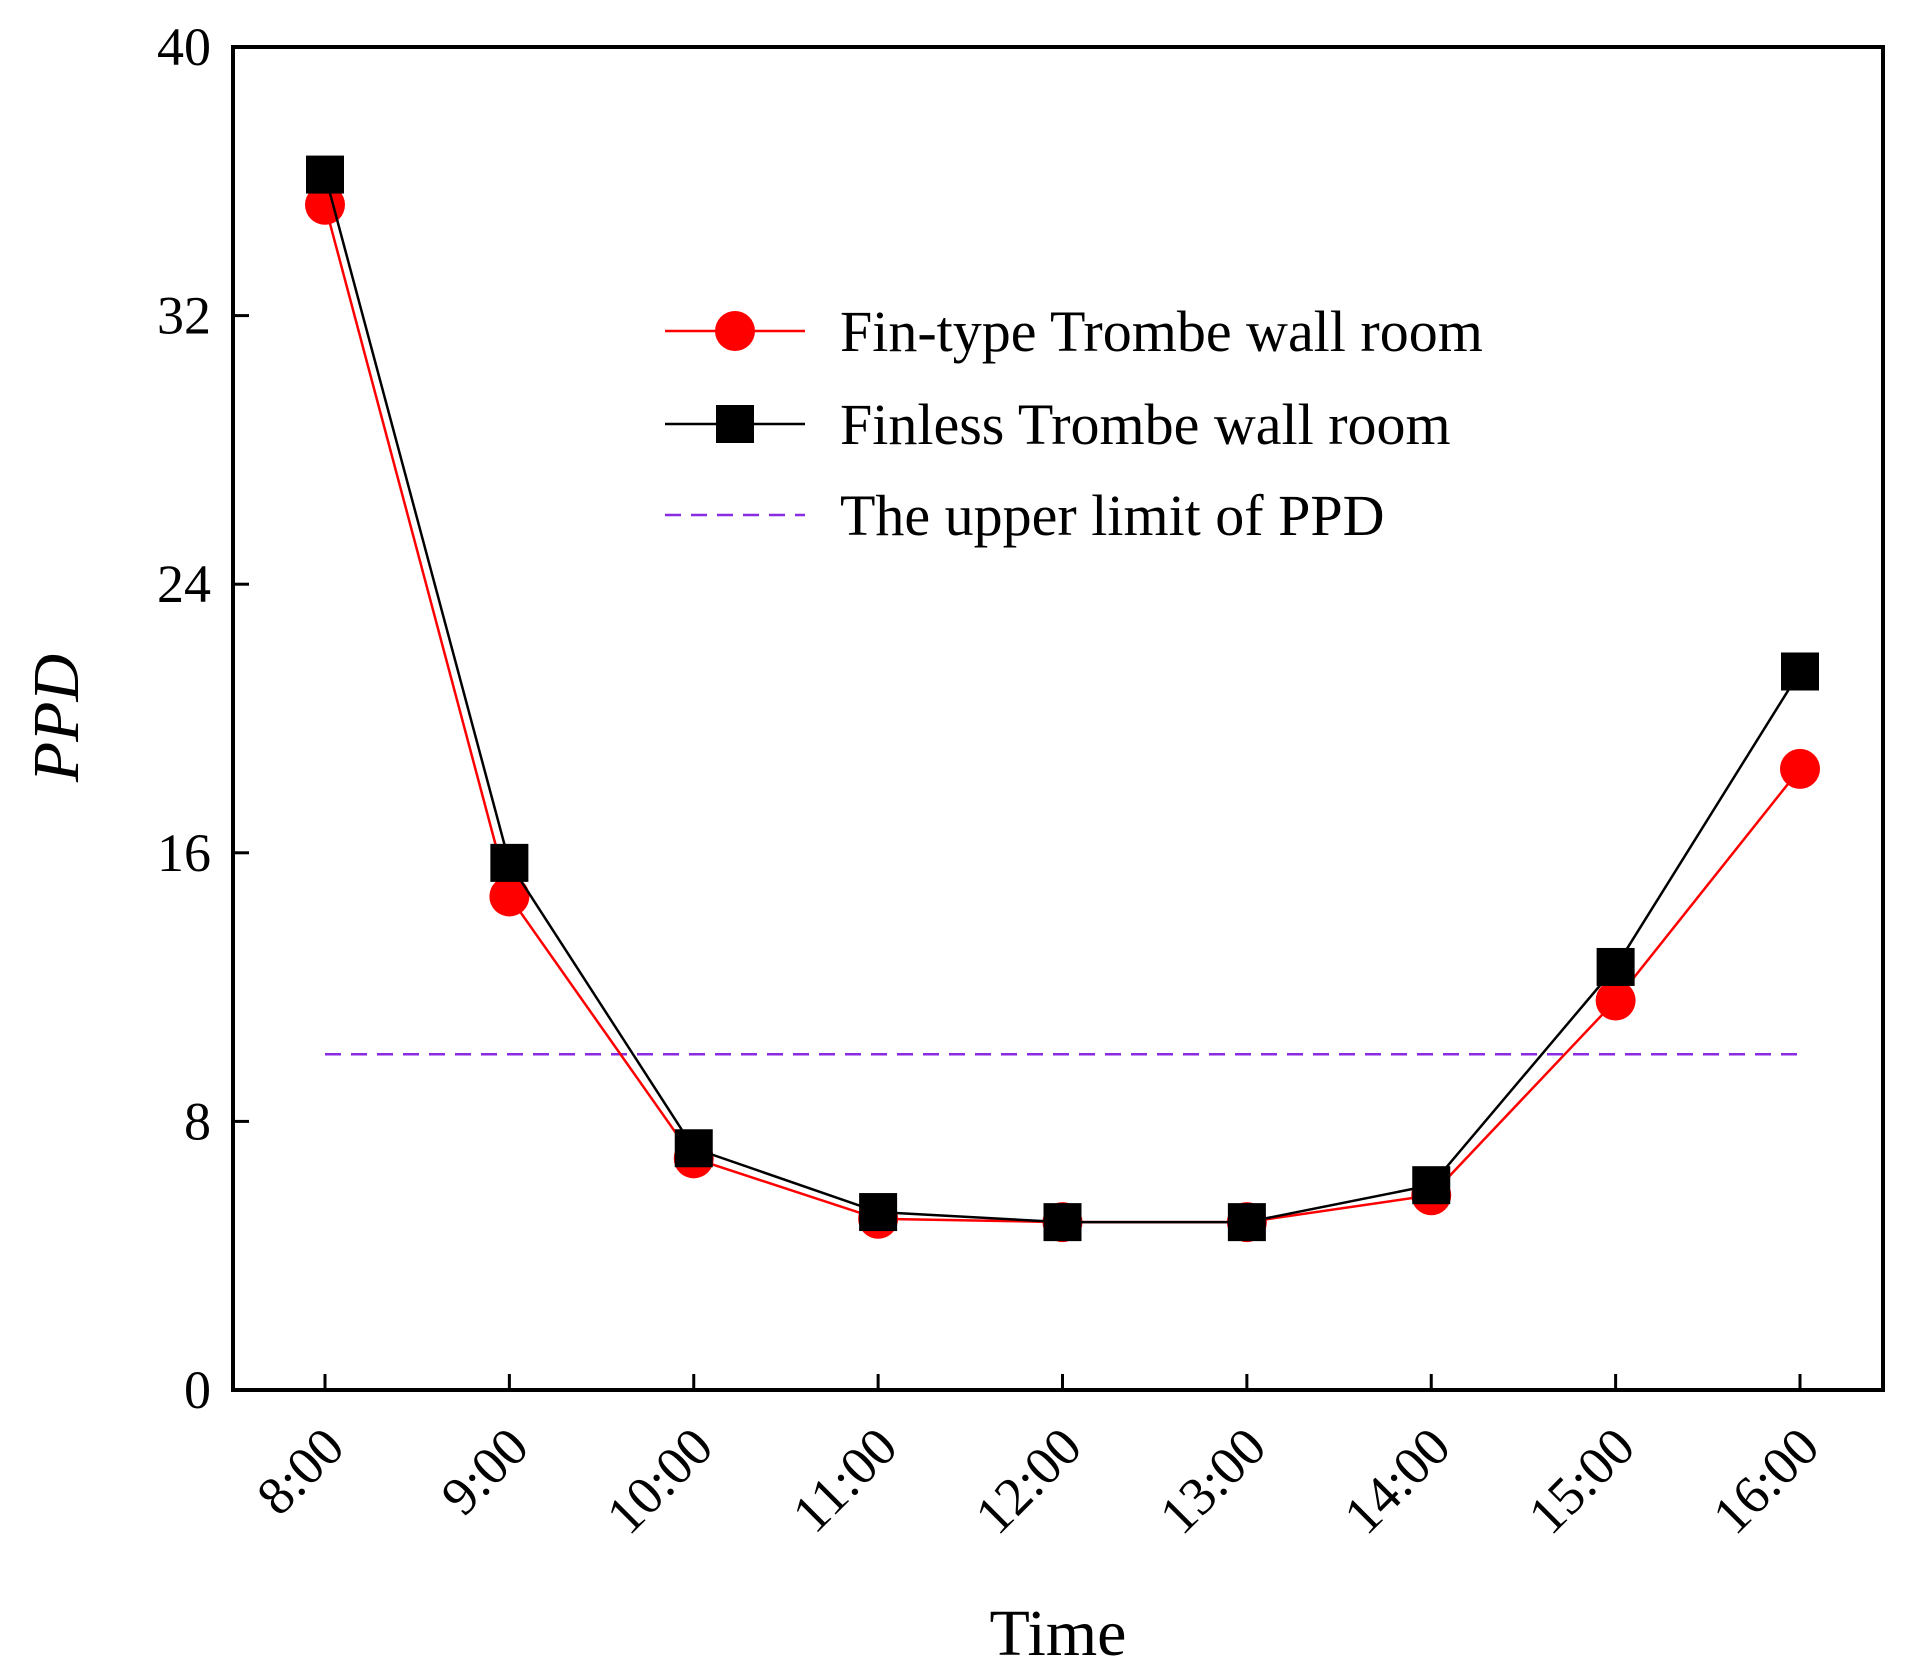 The height and width of the screenshot is (1666, 1913). Describe the element at coordinates (197, 1121) in the screenshot. I see `y-tick-label: 8` at that location.